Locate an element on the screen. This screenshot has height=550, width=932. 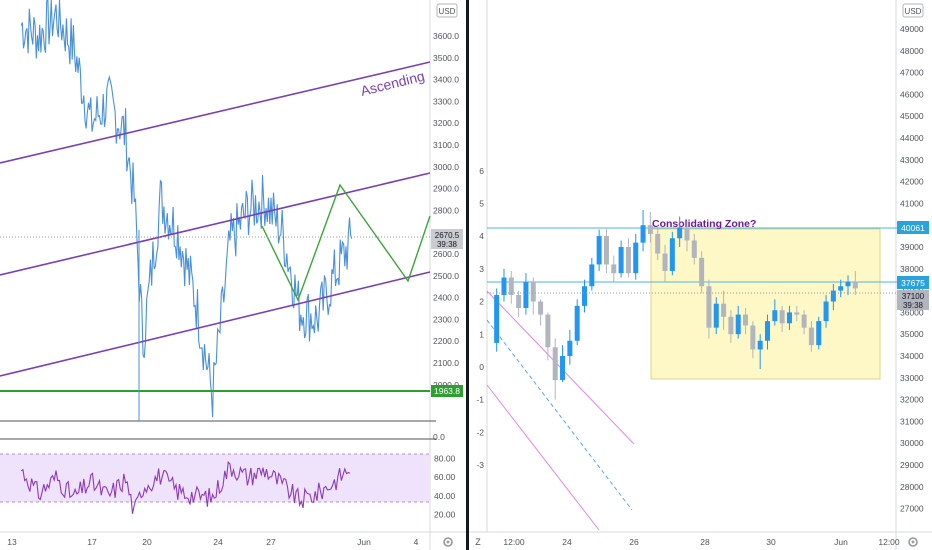
price-tick-label: 33000 is located at coordinates (912, 378).